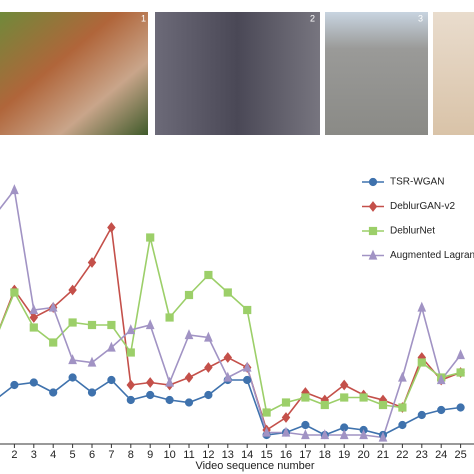  I want to click on x-tick-label: 18, so click(325, 455).